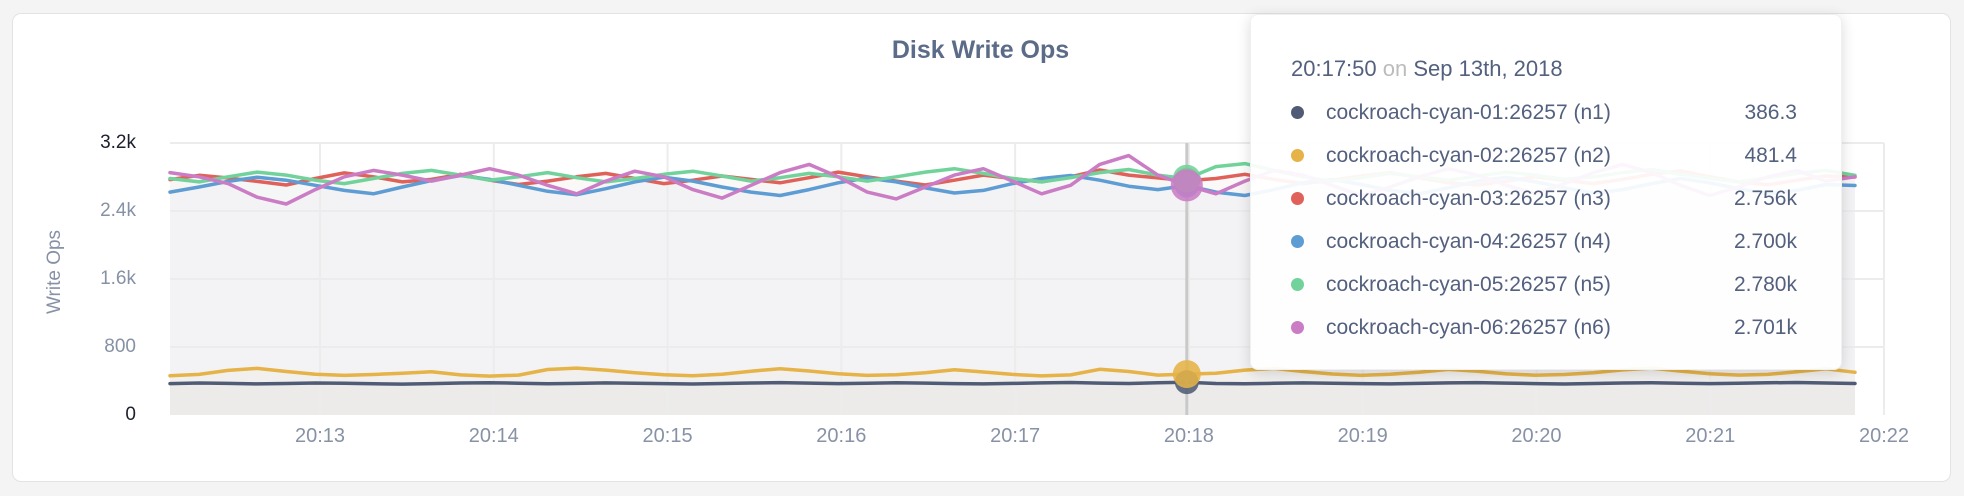  Describe the element at coordinates (1884, 436) in the screenshot. I see `x-tick-label: 20:22` at that location.